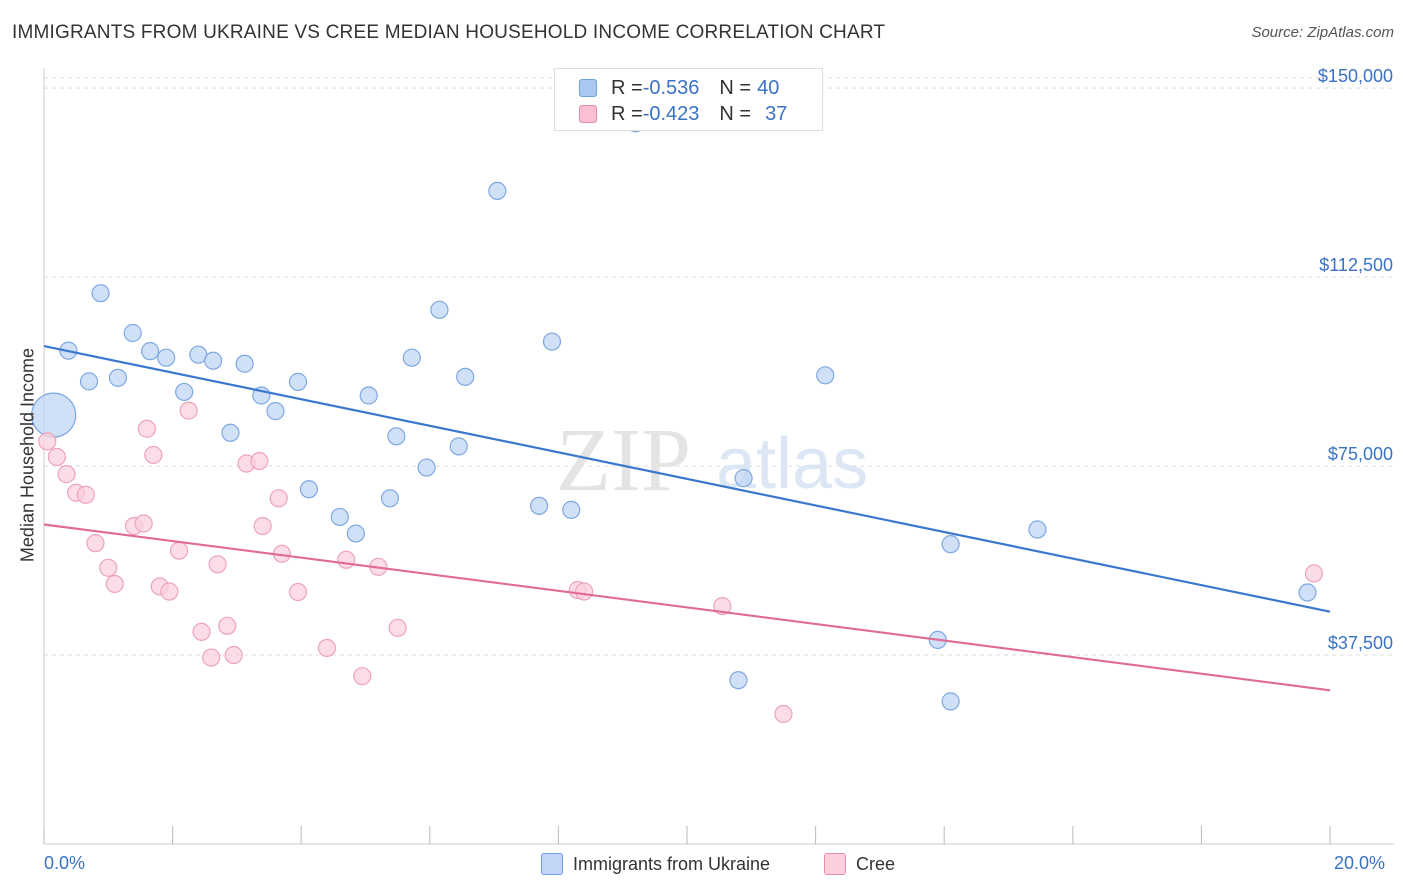 This screenshot has width=1406, height=892. What do you see at coordinates (1360, 454) in the screenshot?
I see `y-tick-label: $75,000` at bounding box center [1360, 454].